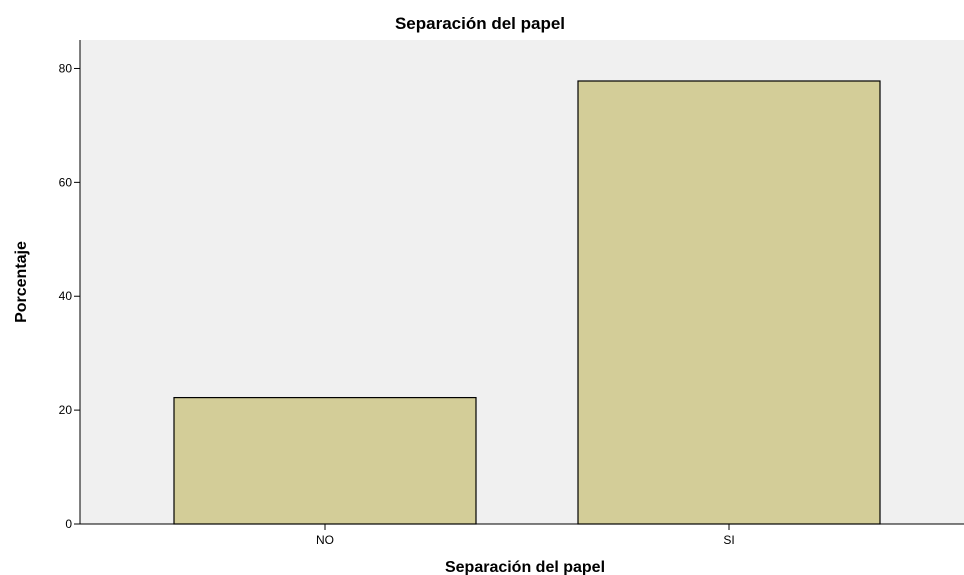 The width and height of the screenshot is (964, 575). Describe the element at coordinates (66, 410) in the screenshot. I see `y-tick-label: 20` at that location.